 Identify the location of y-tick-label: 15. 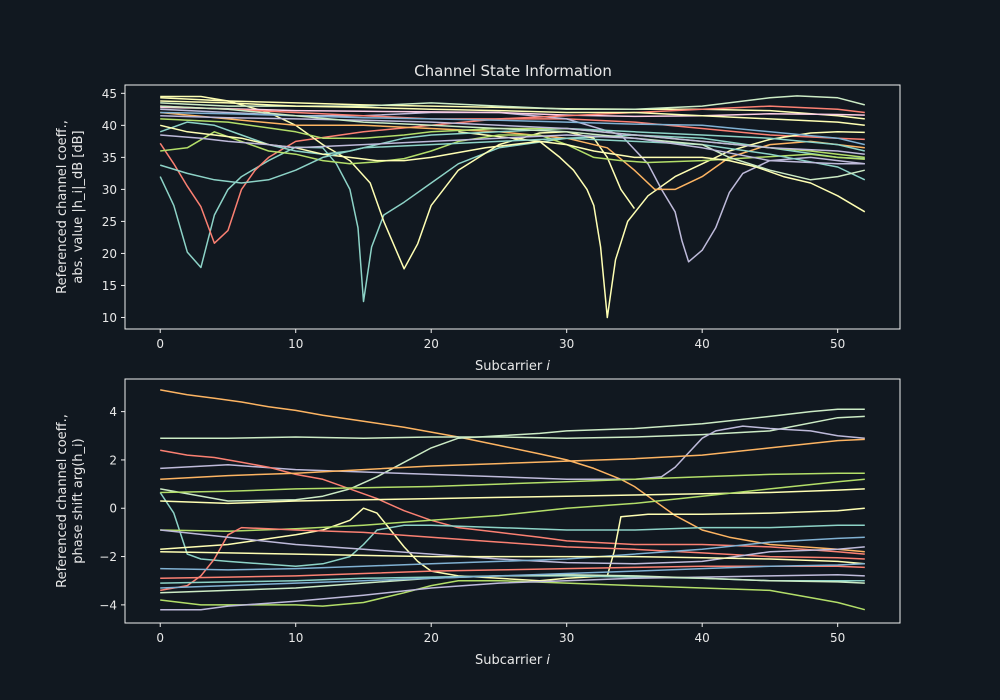
(109, 286).